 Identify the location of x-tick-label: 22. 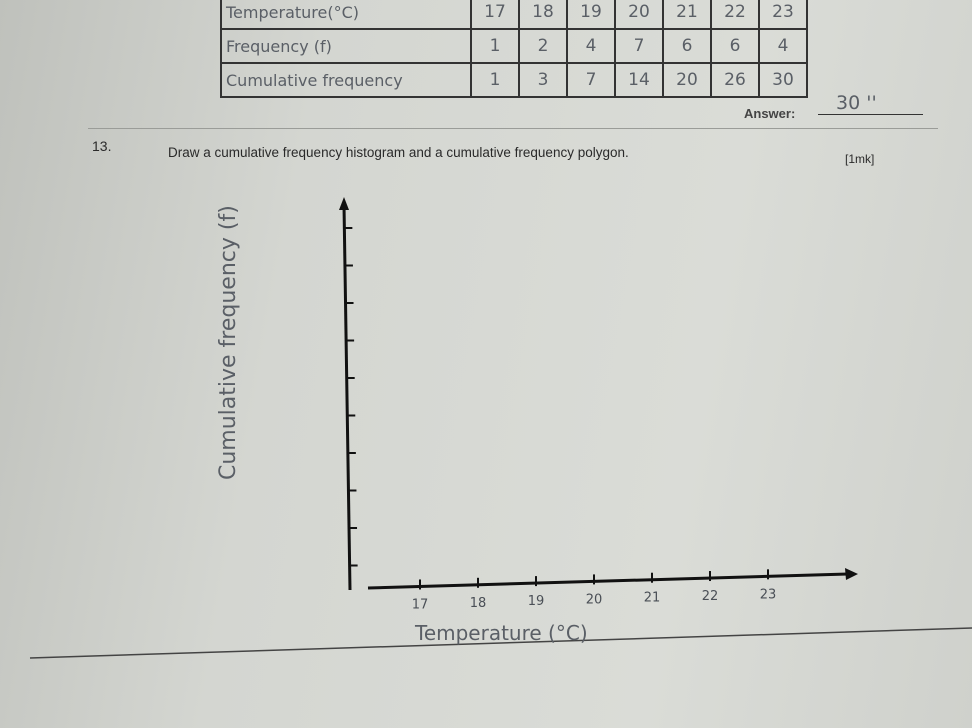
(710, 596).